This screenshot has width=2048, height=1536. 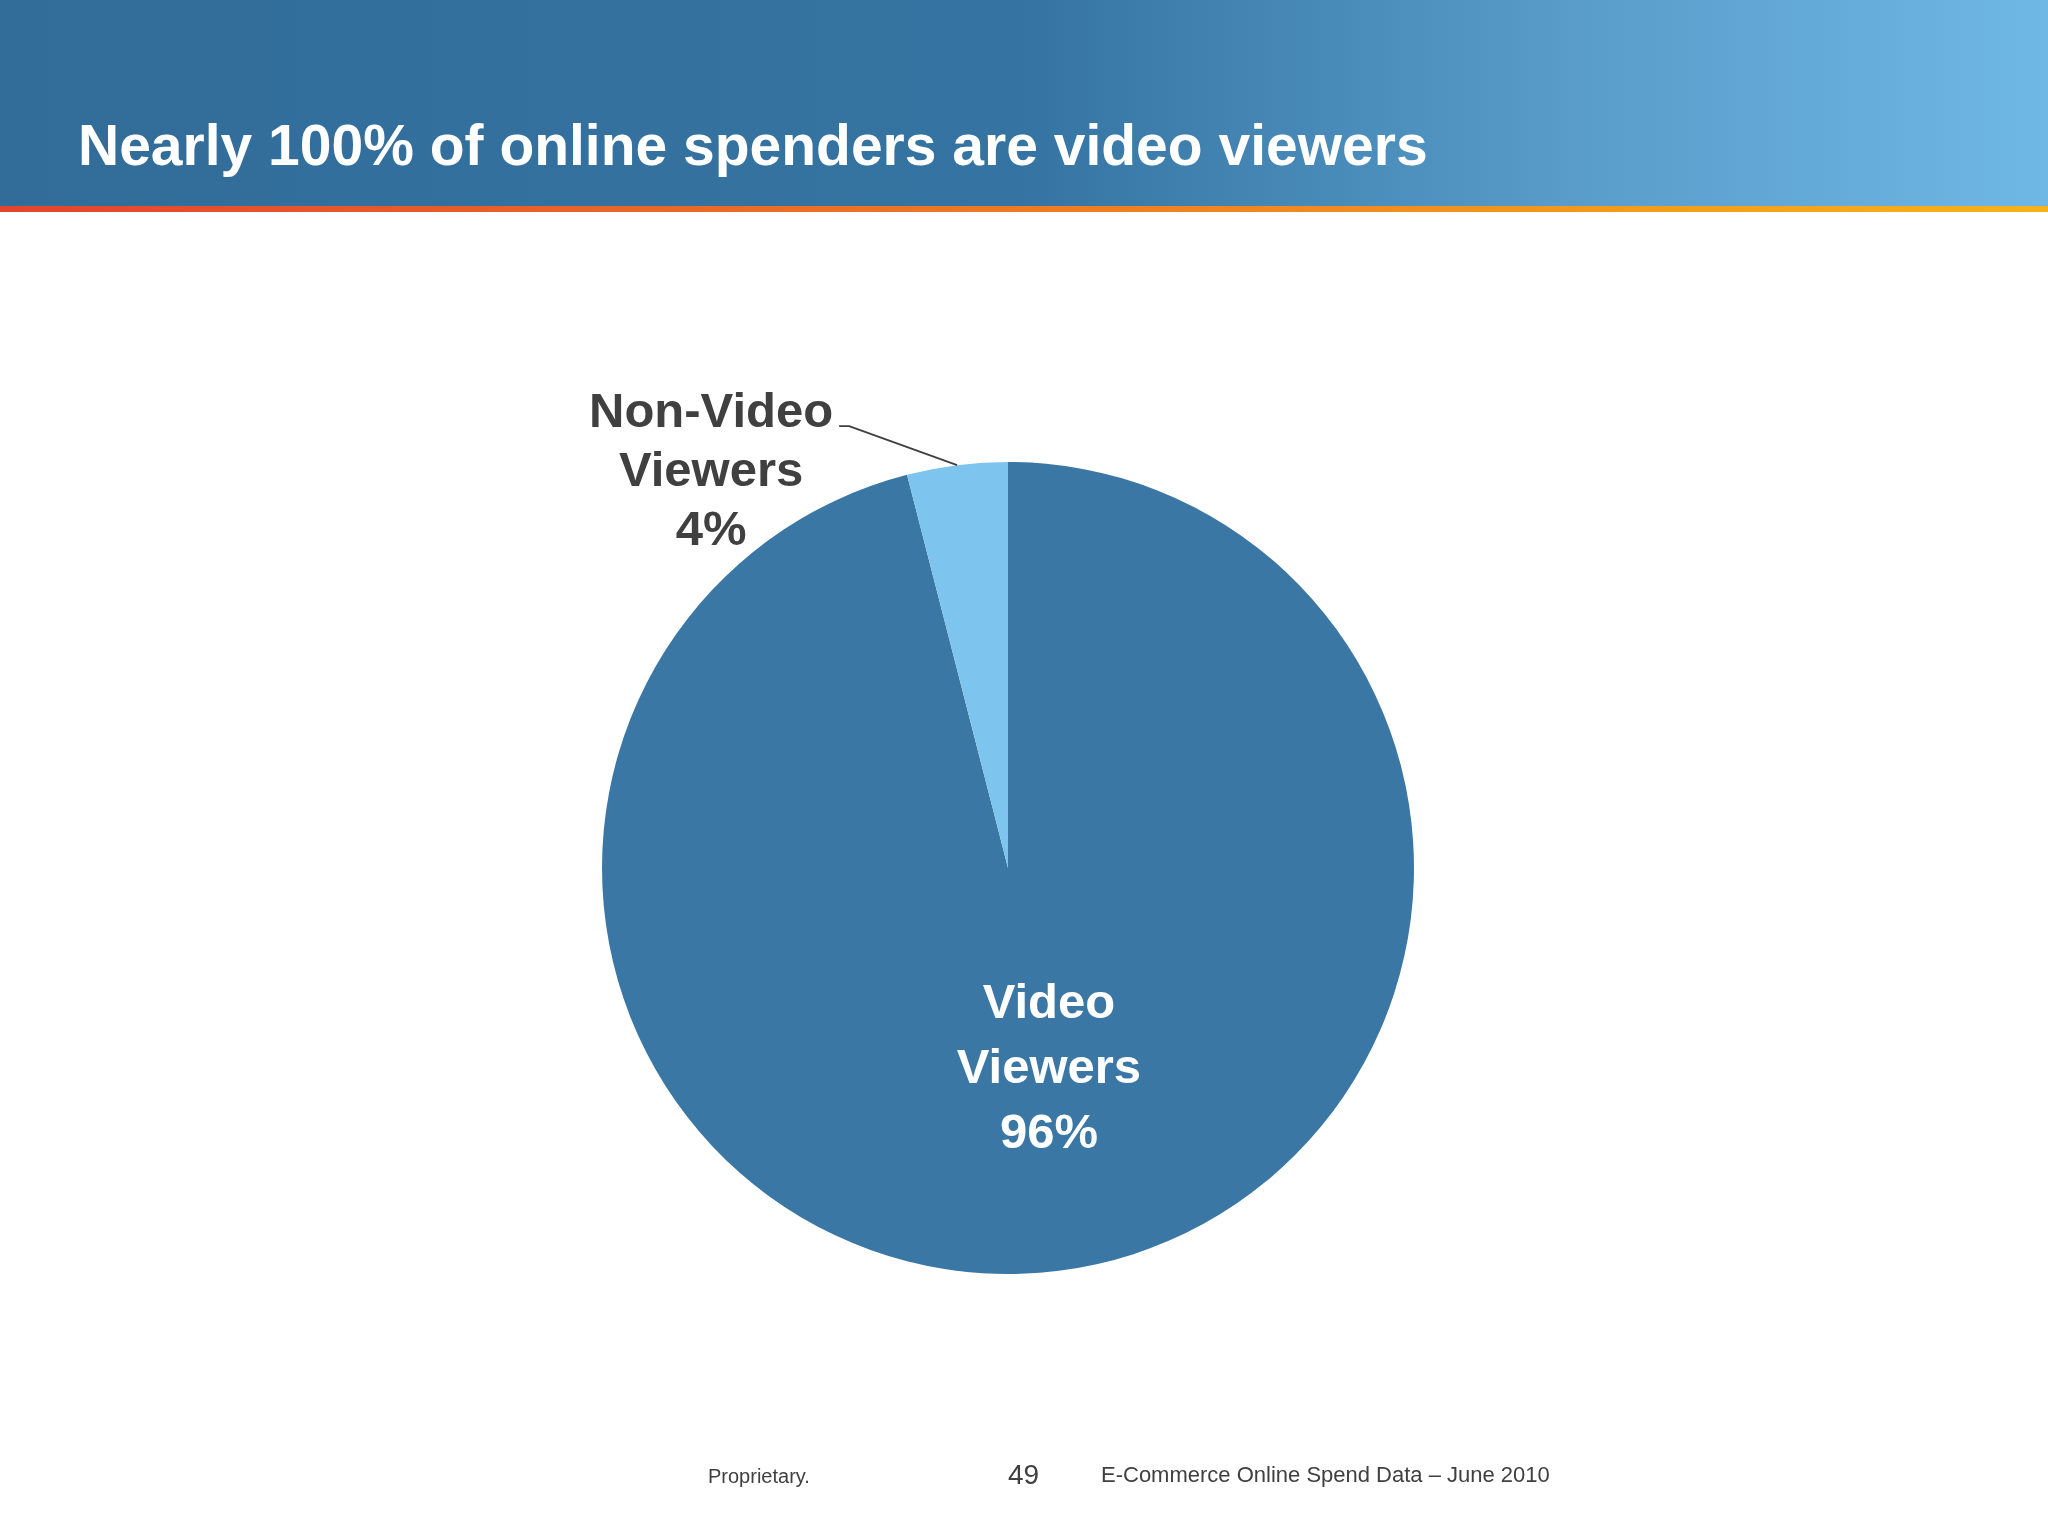 I want to click on chart-title: Nearly 100% of online spenders are video viewers, so click(x=753, y=145).